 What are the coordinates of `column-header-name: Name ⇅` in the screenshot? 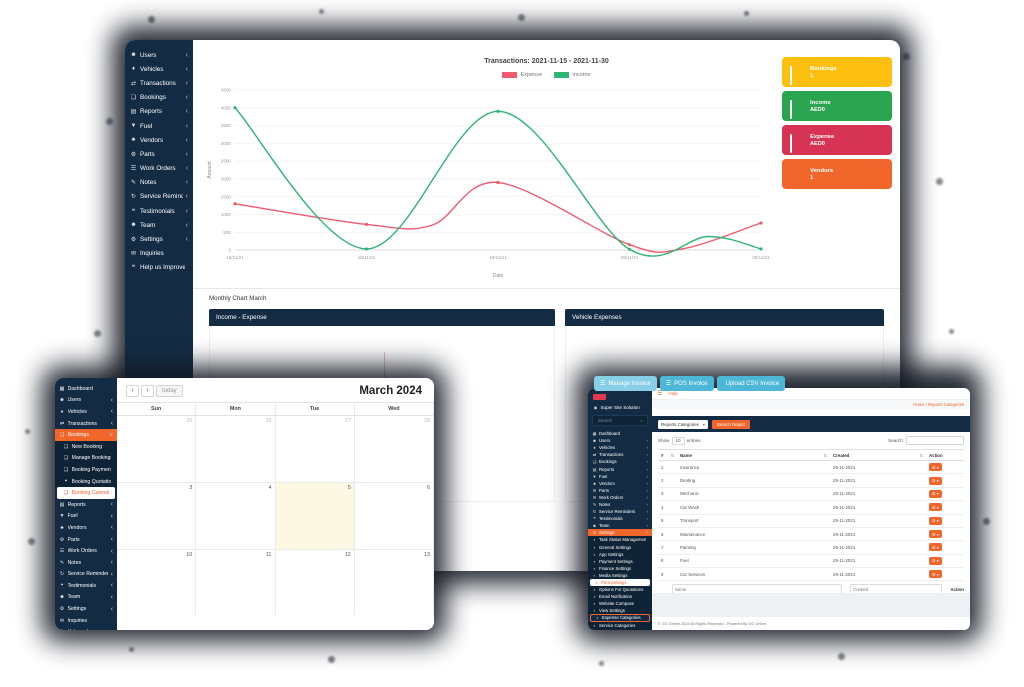 It's located at (753, 455).